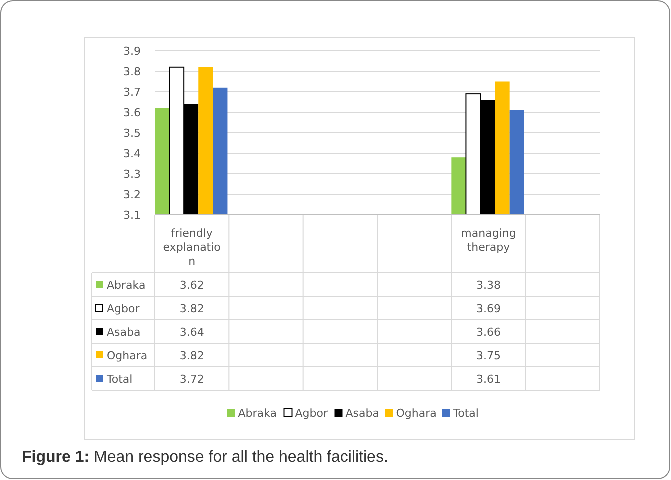  Describe the element at coordinates (488, 285) in the screenshot. I see `data-label: 3.38` at that location.